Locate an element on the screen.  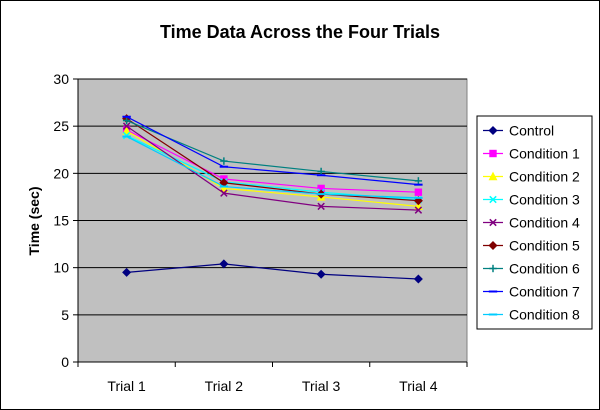
y-tick-label: 25 is located at coordinates (61, 126).